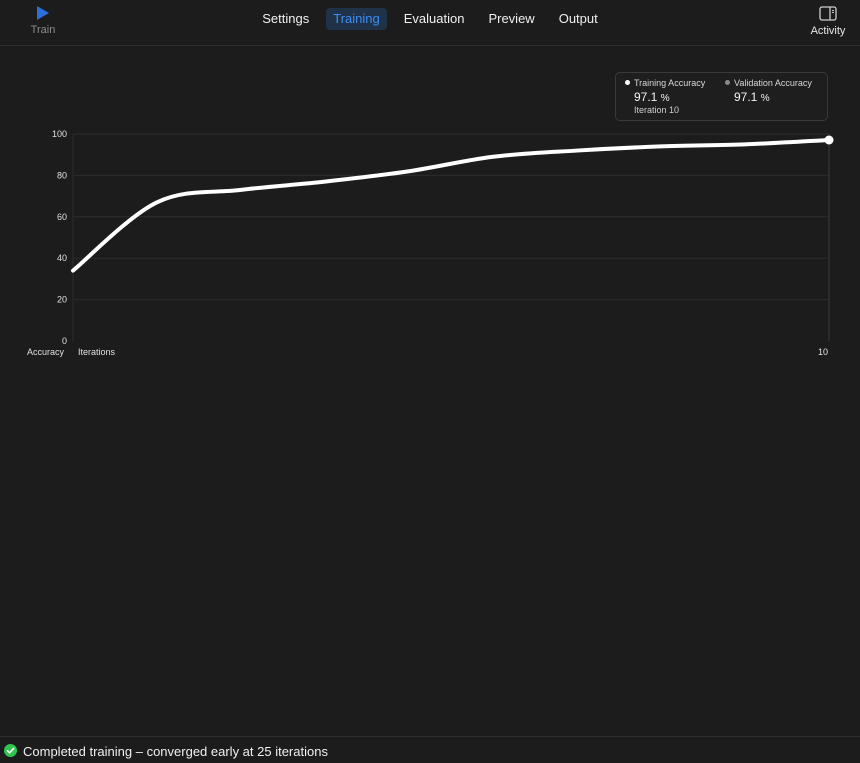 The width and height of the screenshot is (860, 763). Describe the element at coordinates (773, 83) in the screenshot. I see `legend-validation-name: Validation Accuracy` at that location.